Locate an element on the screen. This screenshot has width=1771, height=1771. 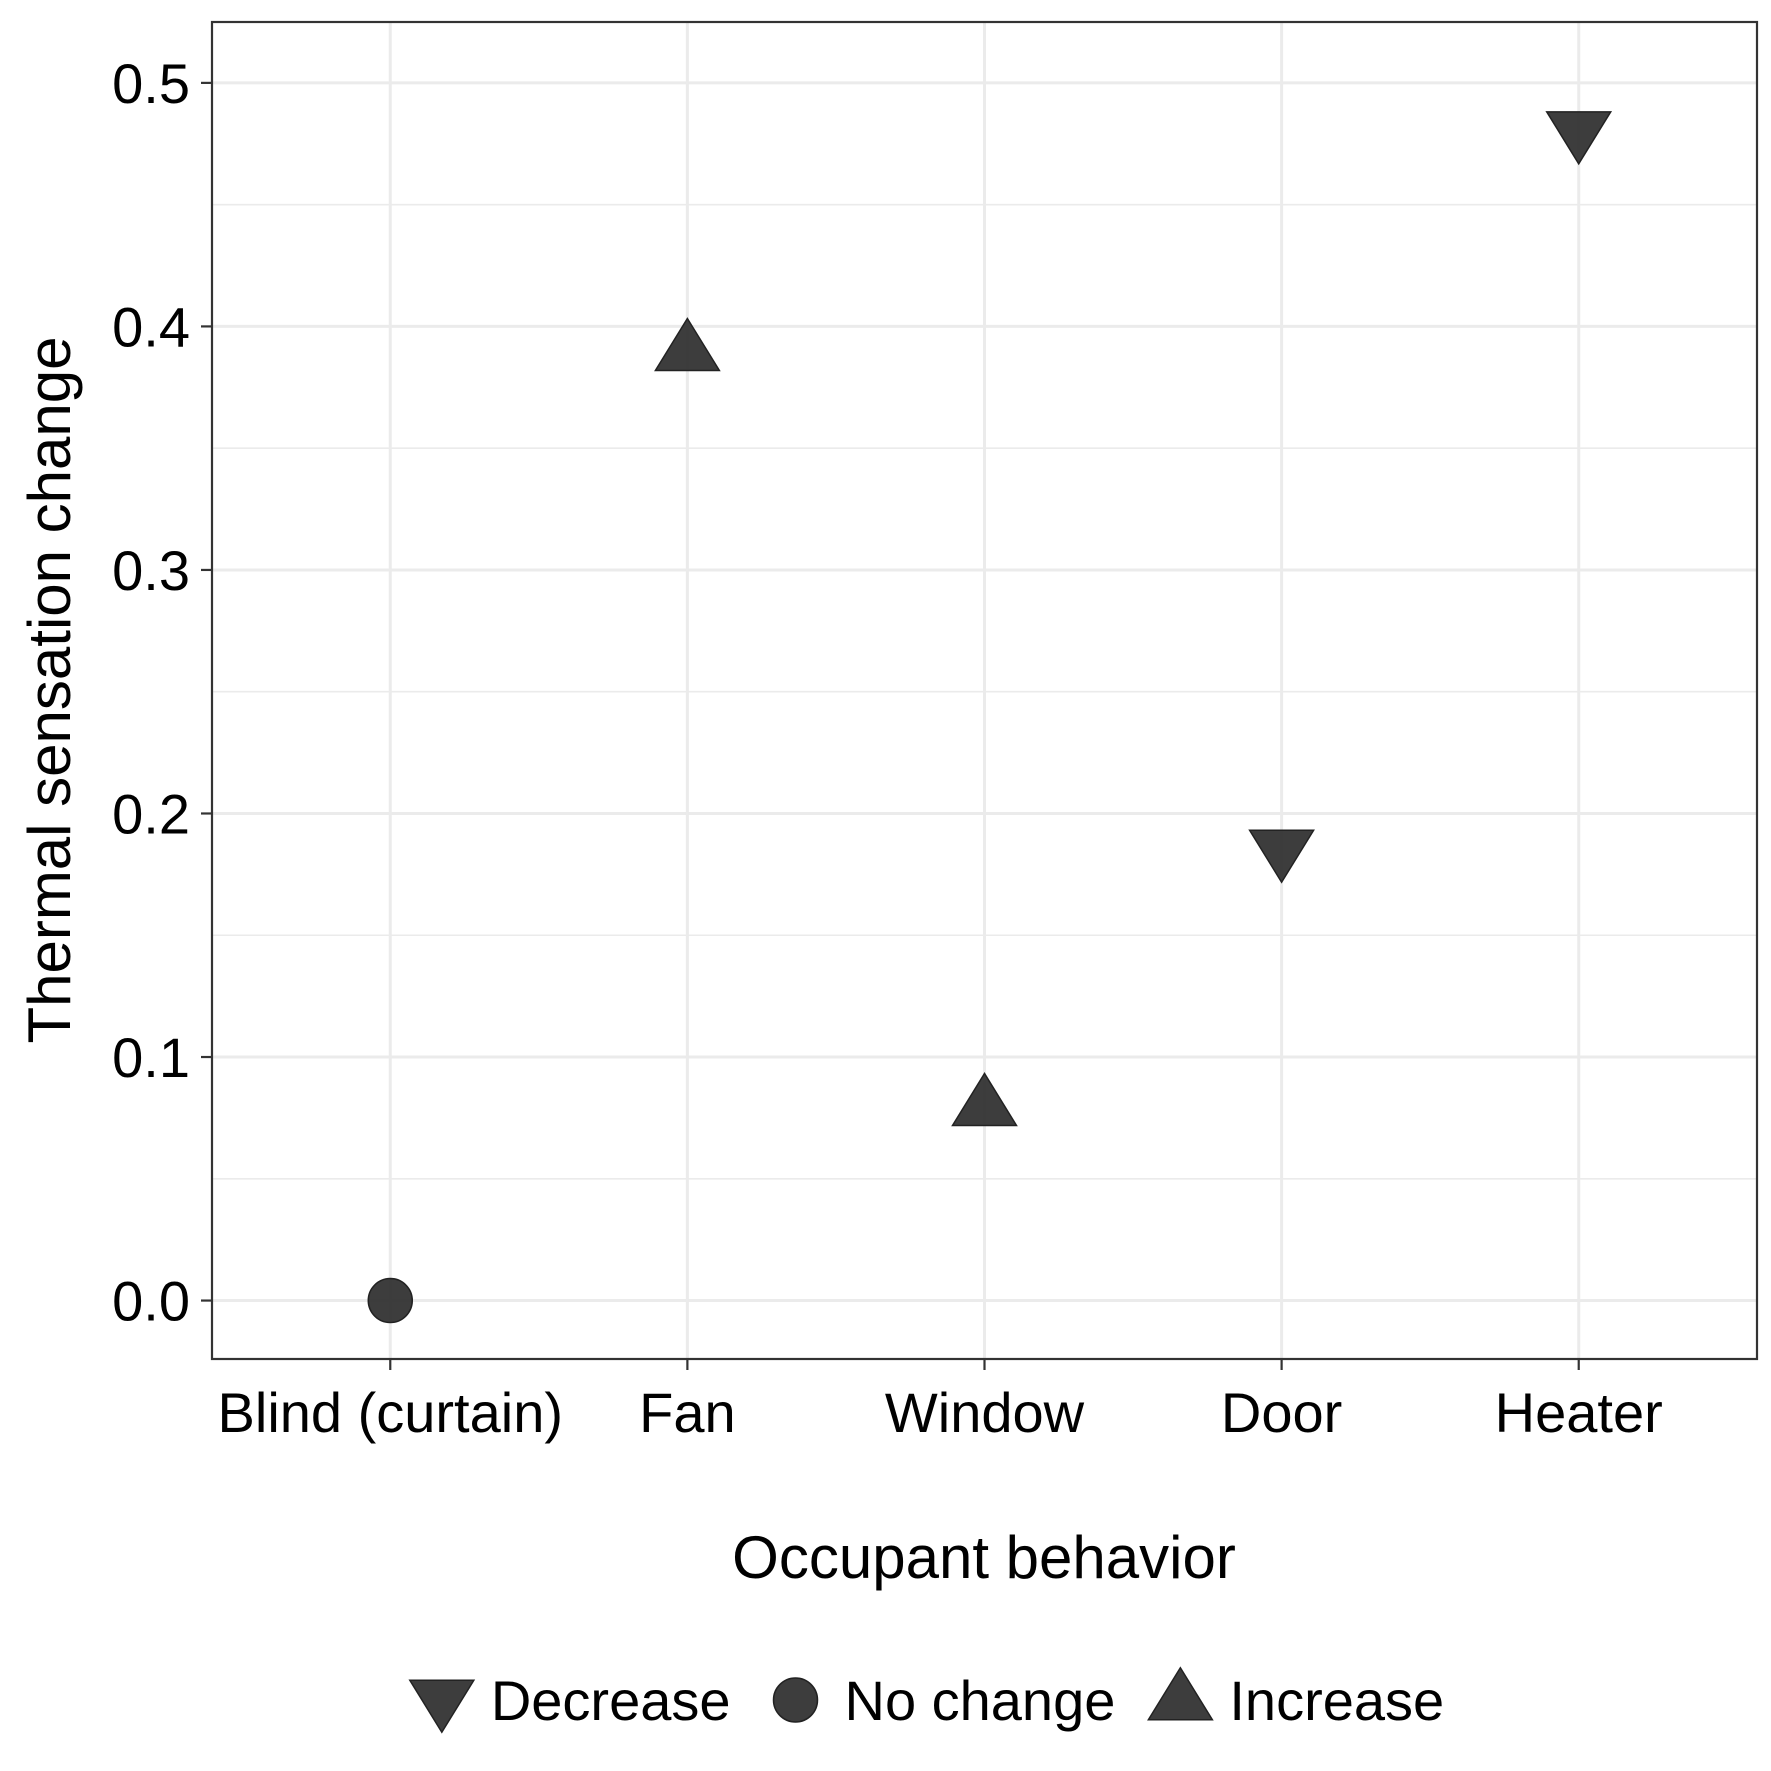
legend-item: No change is located at coordinates (944, 1700).